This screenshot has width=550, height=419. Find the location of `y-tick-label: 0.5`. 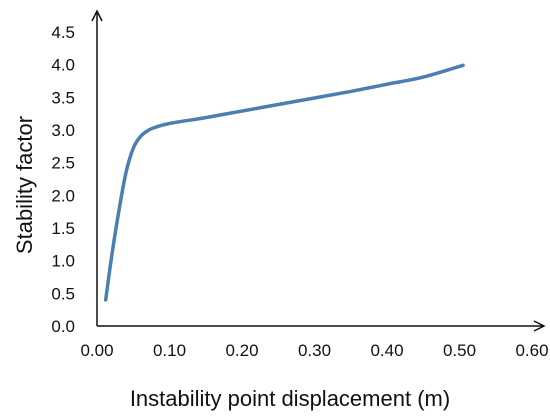

y-tick-label: 0.5 is located at coordinates (63, 293).